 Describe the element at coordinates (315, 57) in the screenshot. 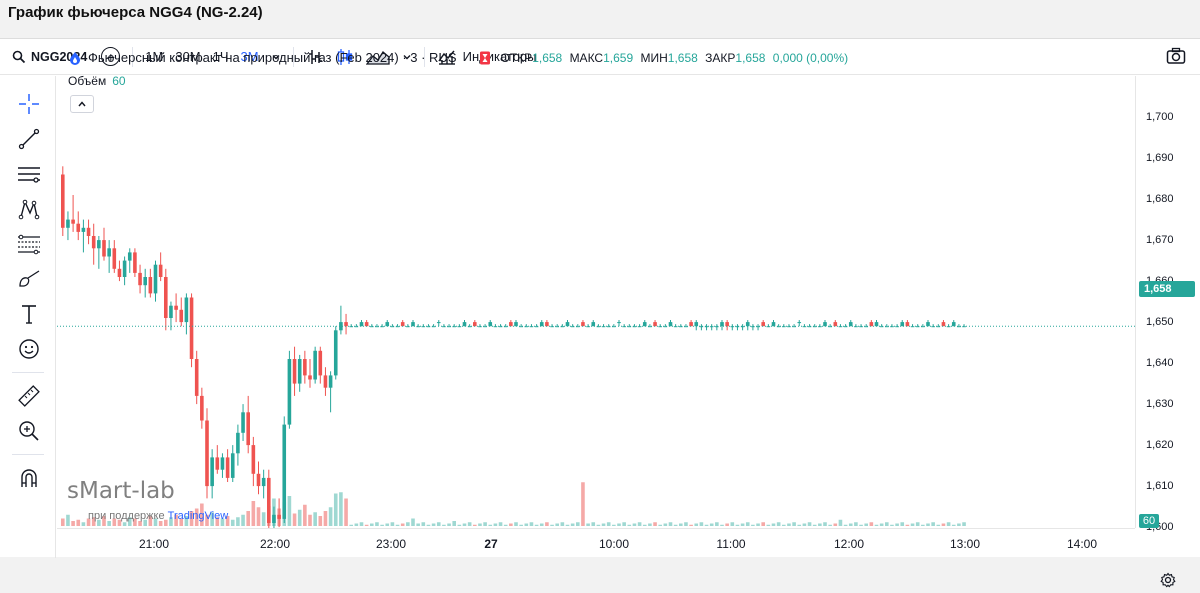

I see `bars-style-button` at that location.